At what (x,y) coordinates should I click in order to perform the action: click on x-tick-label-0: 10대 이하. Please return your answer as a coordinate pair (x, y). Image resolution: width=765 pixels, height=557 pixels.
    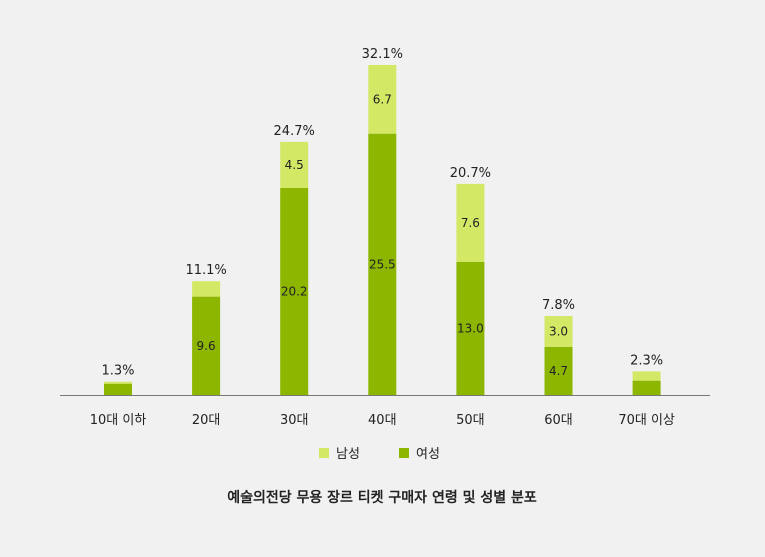
    Looking at the image, I should click on (118, 420).